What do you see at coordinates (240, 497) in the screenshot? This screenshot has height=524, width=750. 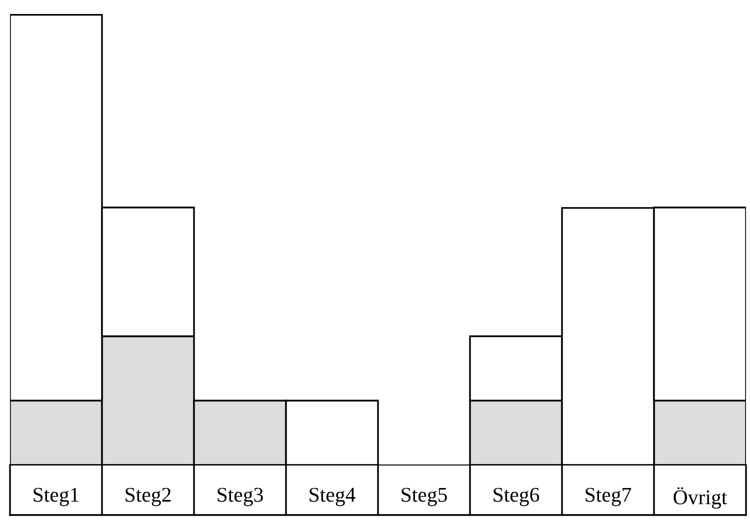 I see `x-tick-label: Steg3` at bounding box center [240, 497].